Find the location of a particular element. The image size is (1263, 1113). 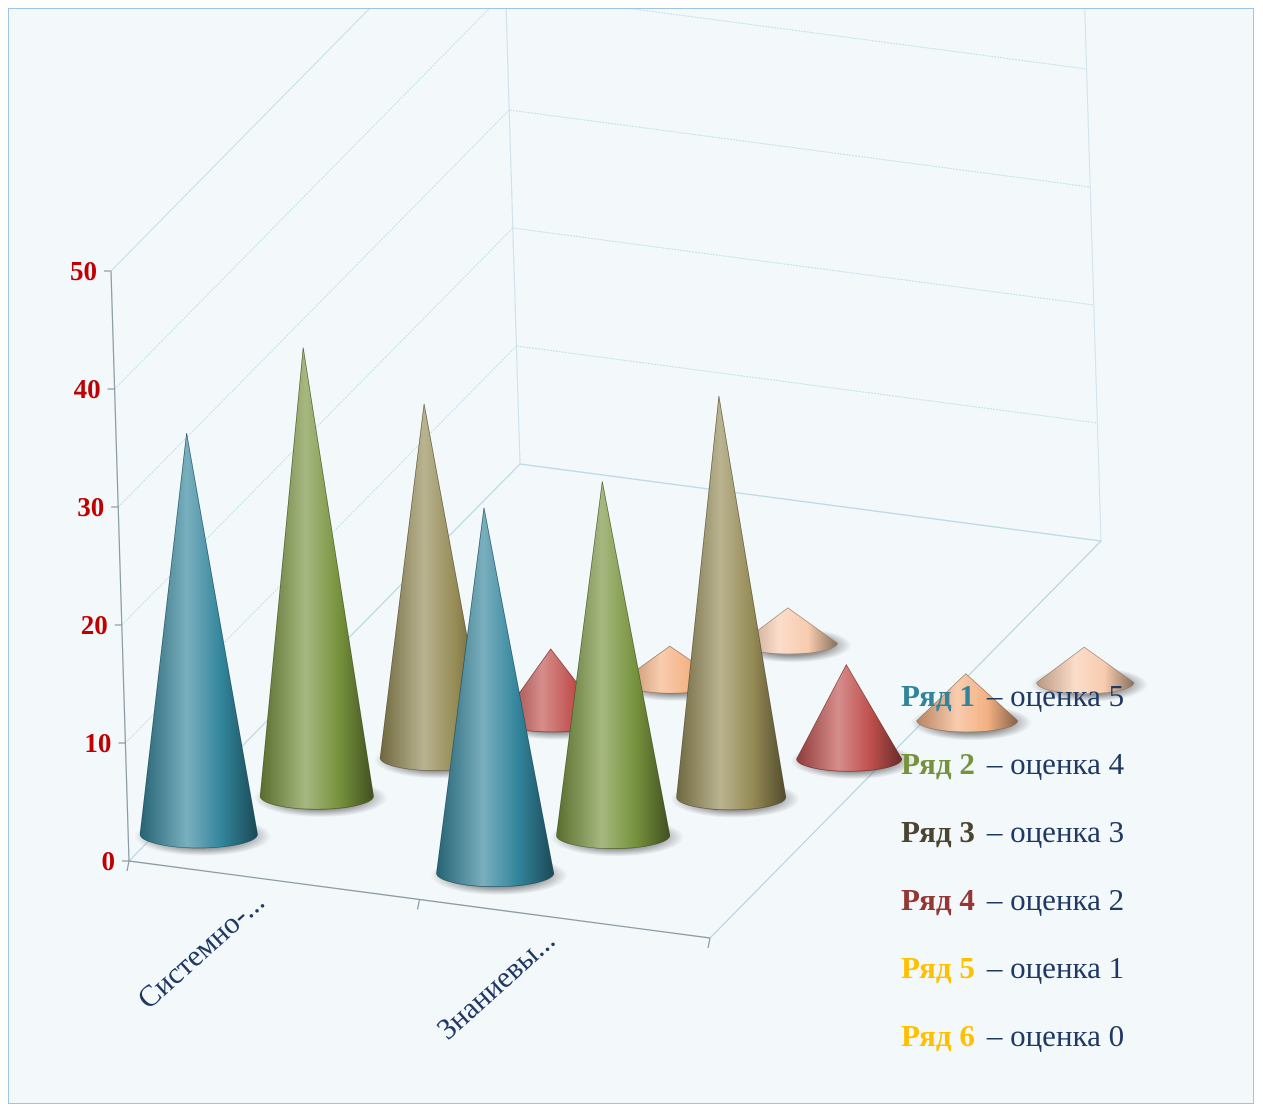

y-tick-label: 50 is located at coordinates (83, 271).